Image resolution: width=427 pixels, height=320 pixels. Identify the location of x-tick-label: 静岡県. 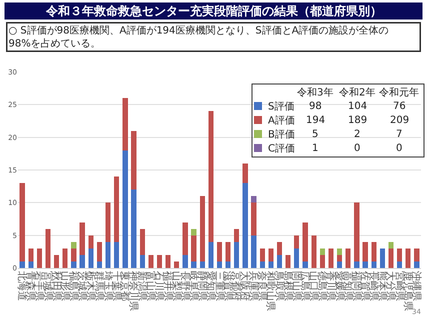
(202, 286).